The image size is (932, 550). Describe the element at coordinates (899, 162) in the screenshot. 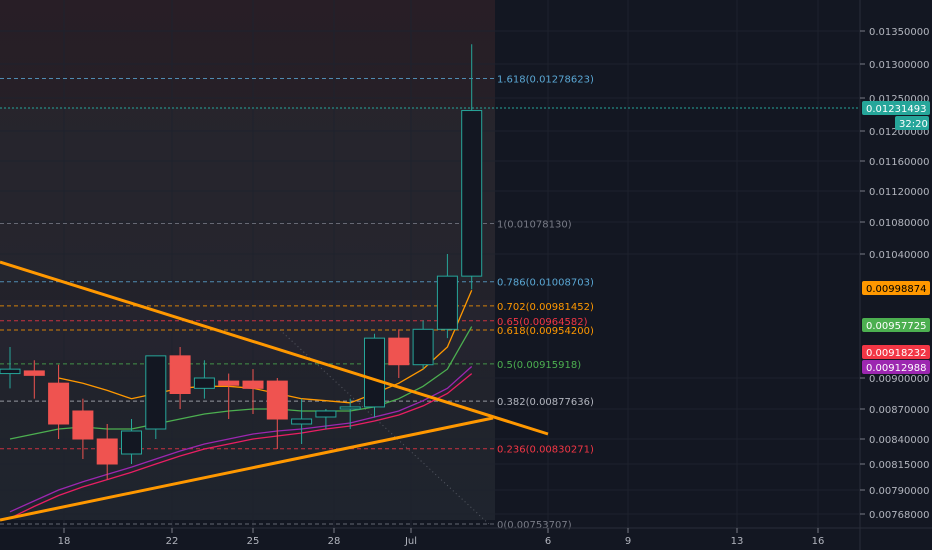

I see `price-axis-label: 0.01160000` at that location.